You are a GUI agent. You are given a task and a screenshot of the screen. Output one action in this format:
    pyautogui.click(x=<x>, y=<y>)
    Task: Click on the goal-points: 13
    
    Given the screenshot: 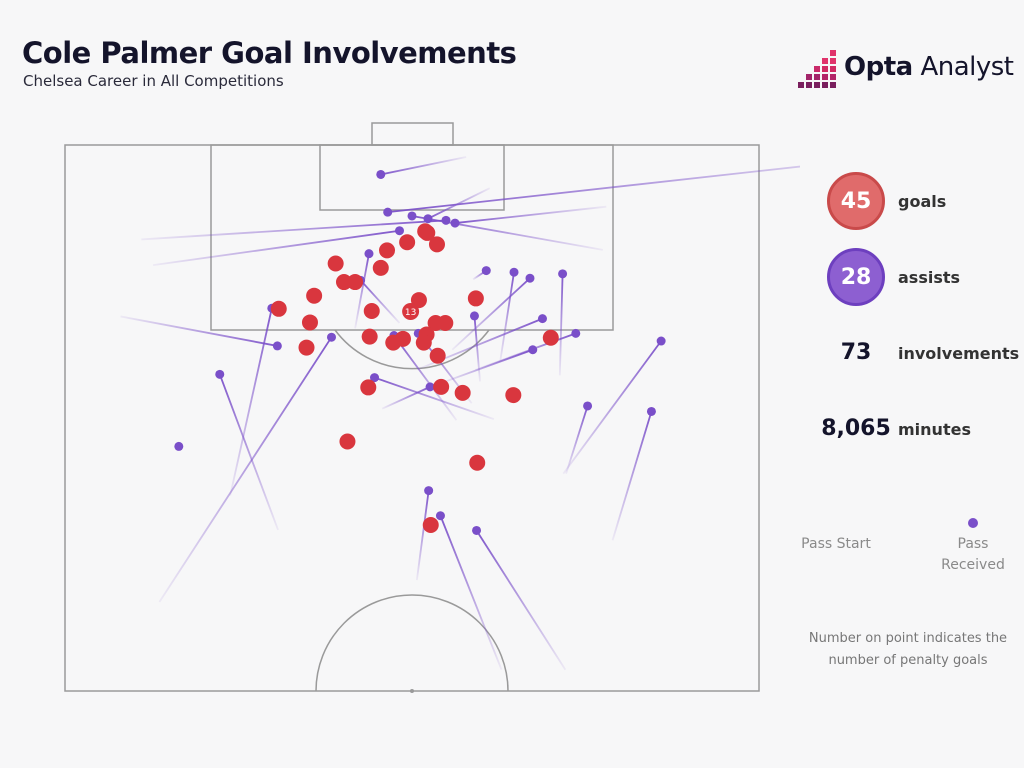 What is the action you would take?
    pyautogui.click(x=414, y=378)
    